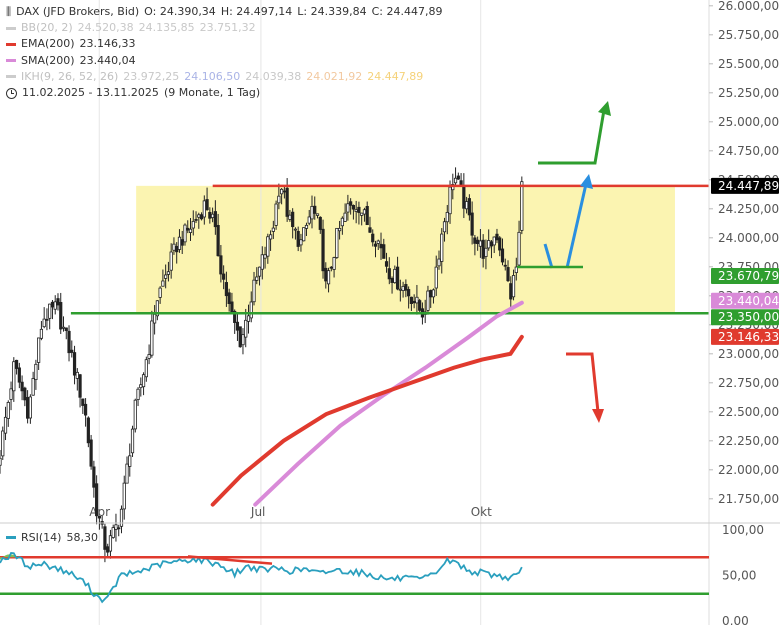  What do you see at coordinates (481, 512) in the screenshot?
I see `x-tick-label: Okt` at bounding box center [481, 512].